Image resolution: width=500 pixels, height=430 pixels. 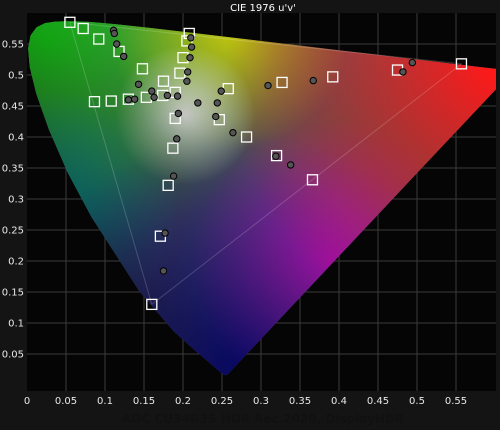 What do you see at coordinates (16, 262) in the screenshot?
I see `y-tick-label: 0.2` at bounding box center [16, 262].